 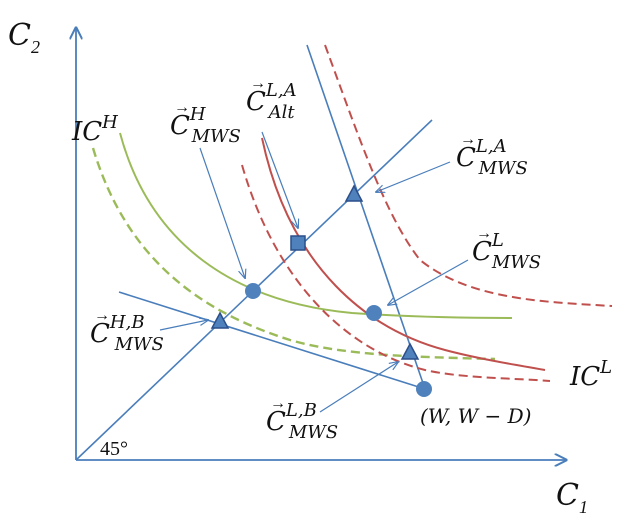 I want to click on arrow-c-mws-hb, so click(x=183, y=325).